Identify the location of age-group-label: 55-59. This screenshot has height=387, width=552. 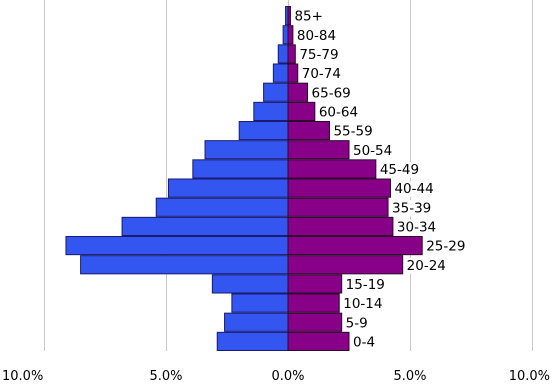
(352, 132).